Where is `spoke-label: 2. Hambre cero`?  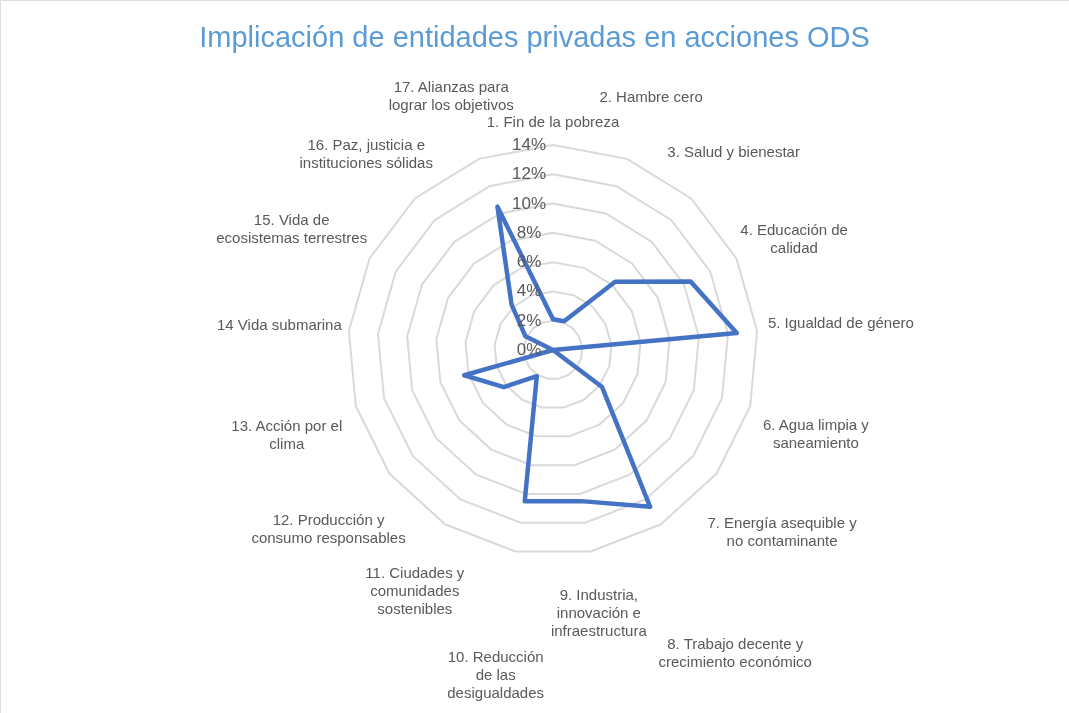 spoke-label: 2. Hambre cero is located at coordinates (651, 96).